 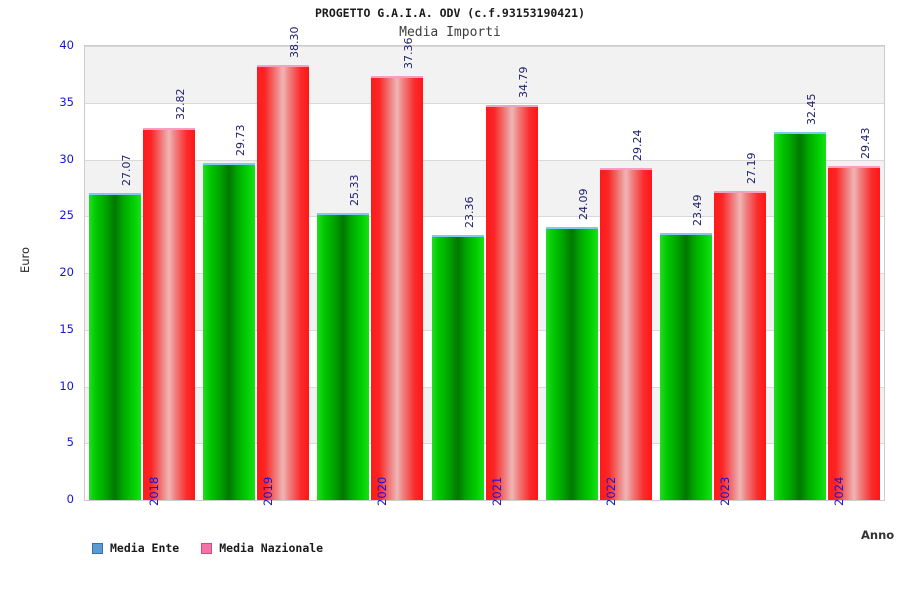 What do you see at coordinates (268, 491) in the screenshot?
I see `x-tick-label-2019: 2019` at bounding box center [268, 491].